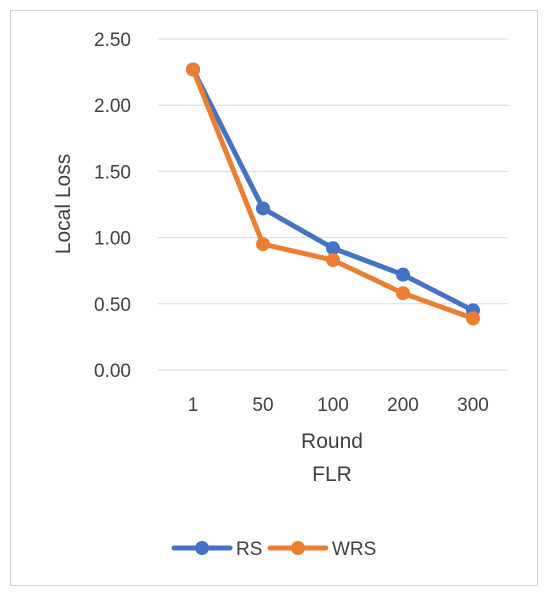 This screenshot has width=550, height=599. I want to click on x-tick-label: 1, so click(193, 405).